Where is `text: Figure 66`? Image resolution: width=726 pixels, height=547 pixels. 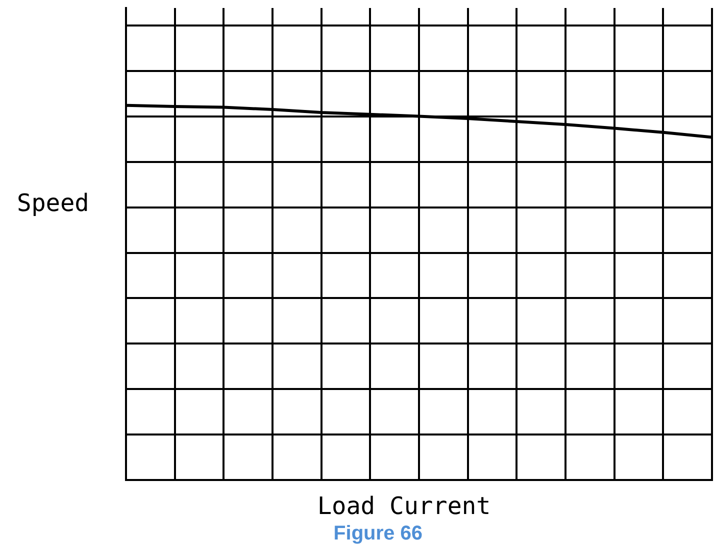 text: Figure 66 is located at coordinates (378, 533).